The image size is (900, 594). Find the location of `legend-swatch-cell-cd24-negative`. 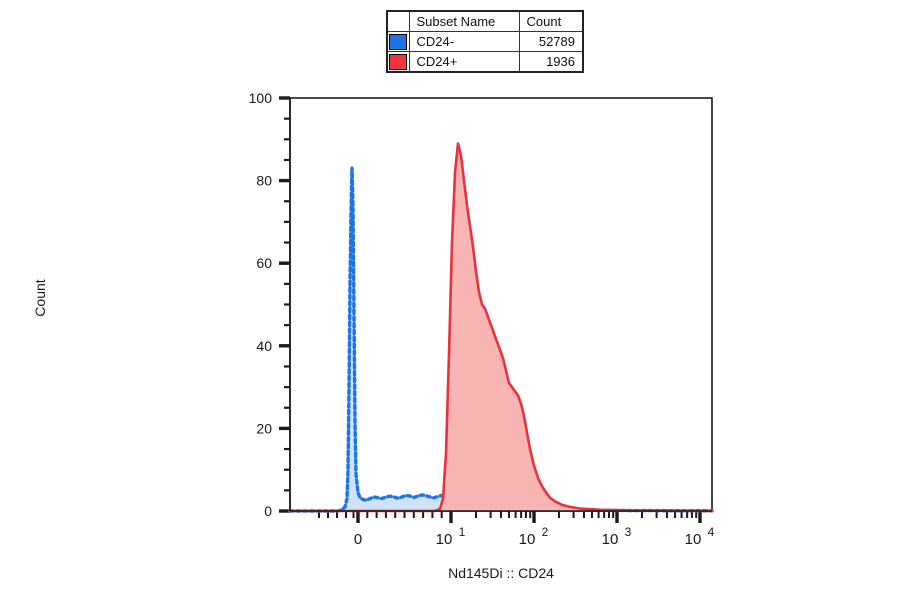

legend-swatch-cell-cd24-negative is located at coordinates (398, 41).